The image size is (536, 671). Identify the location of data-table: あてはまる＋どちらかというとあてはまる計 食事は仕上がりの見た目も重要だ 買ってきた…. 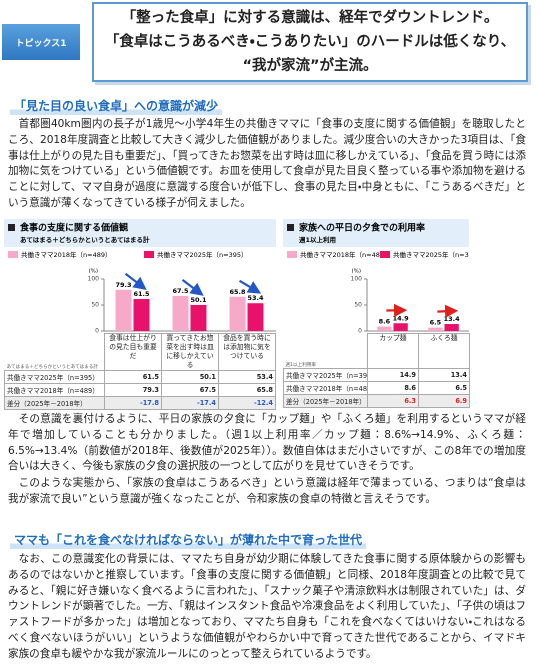
(140, 371).